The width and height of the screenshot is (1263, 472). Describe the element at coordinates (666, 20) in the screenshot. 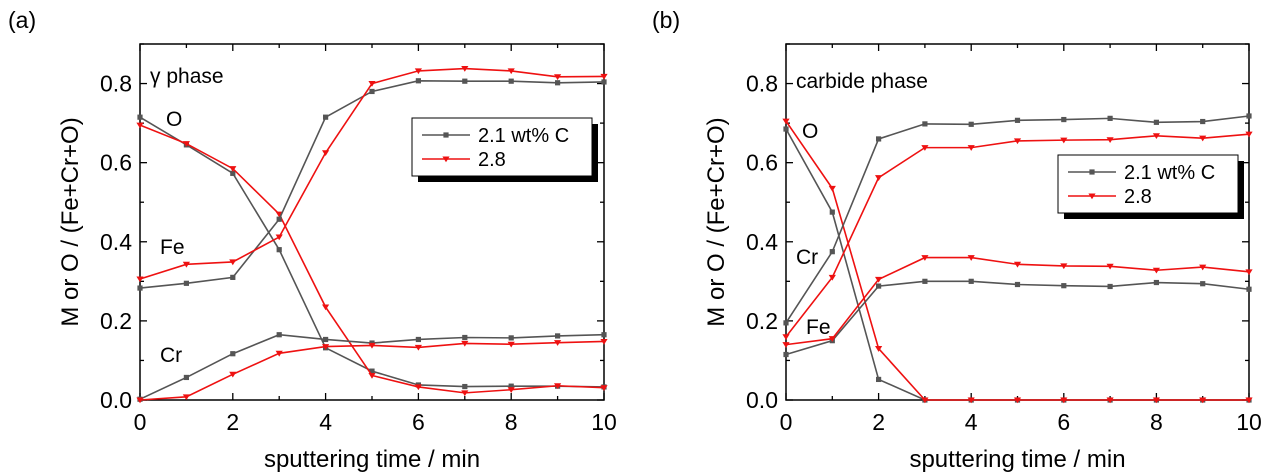

I see `panel-label: (b)` at that location.